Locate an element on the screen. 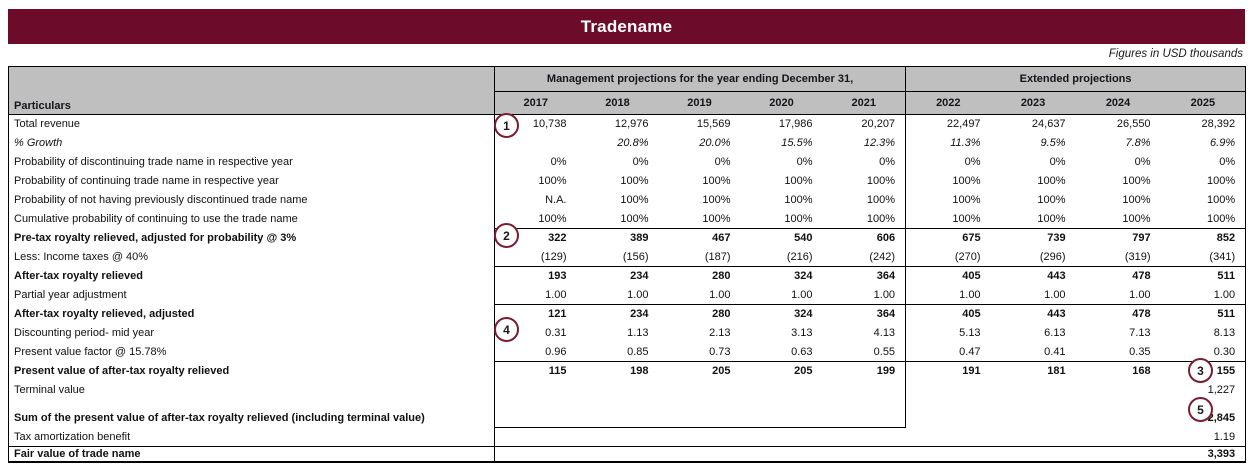  cell-r4-c4: 100% is located at coordinates (864, 200).